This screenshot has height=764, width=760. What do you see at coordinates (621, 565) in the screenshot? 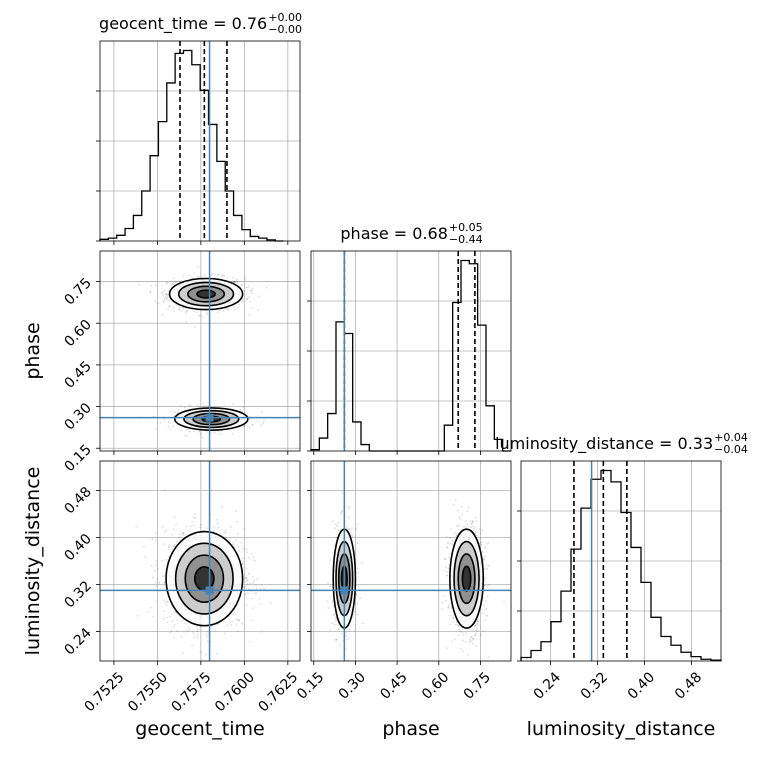
I see `histogram-step-luminosity_distance` at bounding box center [621, 565].